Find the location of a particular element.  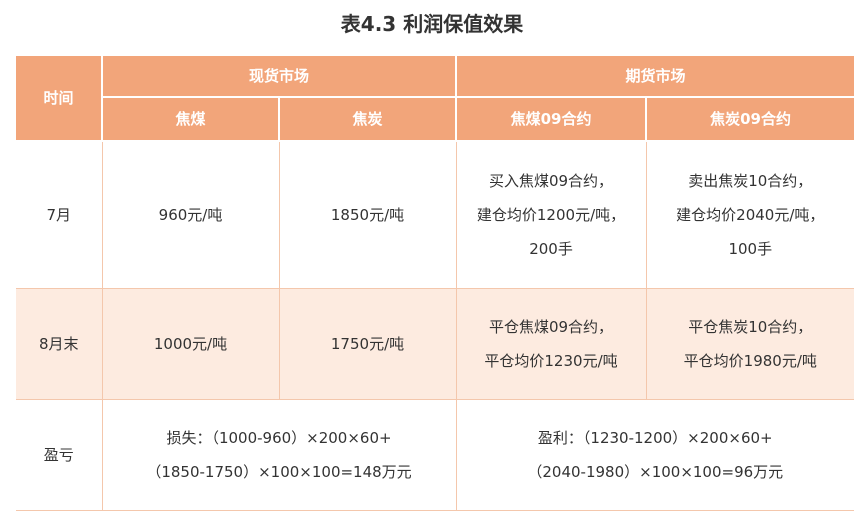

futures-coke-july-line: 100手 is located at coordinates (750, 249).